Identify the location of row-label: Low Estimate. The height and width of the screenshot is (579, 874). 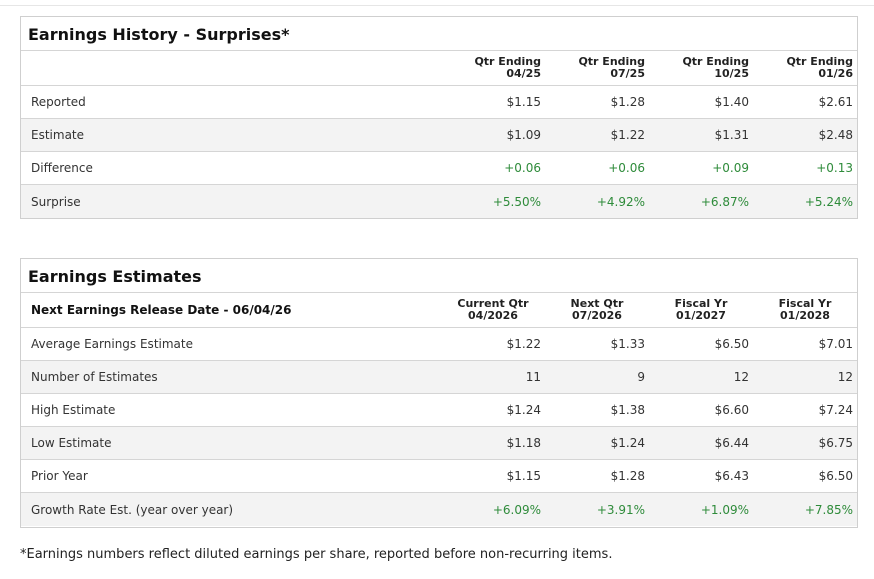
(71, 443).